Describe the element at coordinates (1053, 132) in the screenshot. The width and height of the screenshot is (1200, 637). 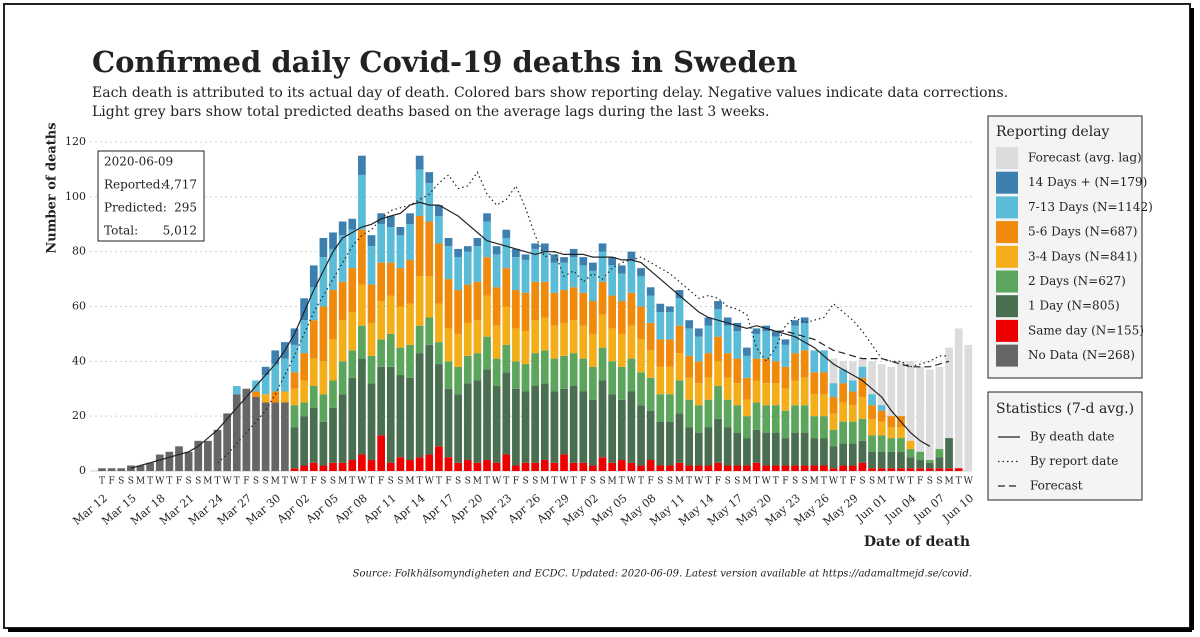
I see `legend-title: Reporting delay` at that location.